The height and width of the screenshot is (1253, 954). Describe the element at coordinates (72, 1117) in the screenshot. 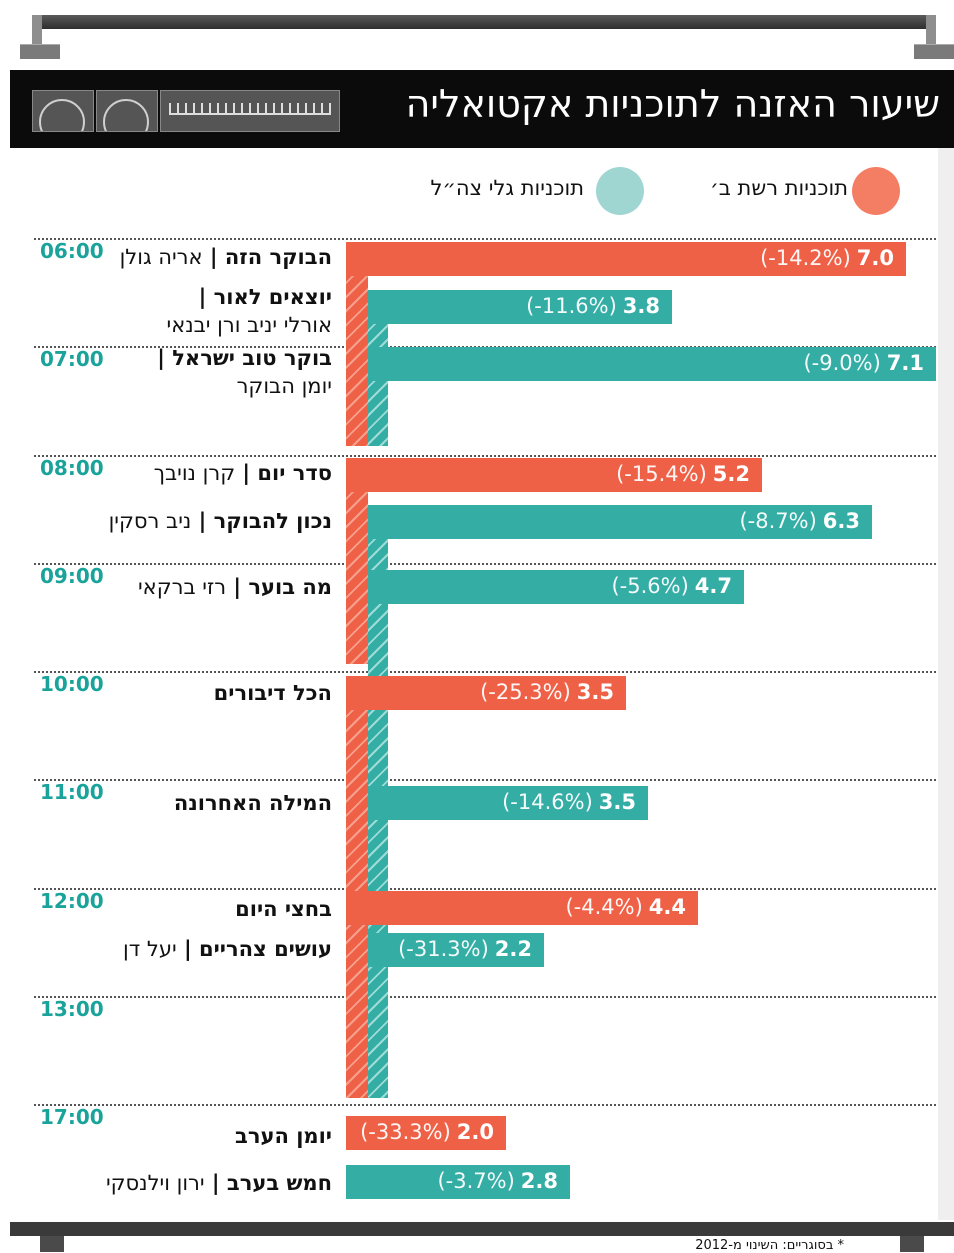

I see `hour-label: 17:00` at that location.